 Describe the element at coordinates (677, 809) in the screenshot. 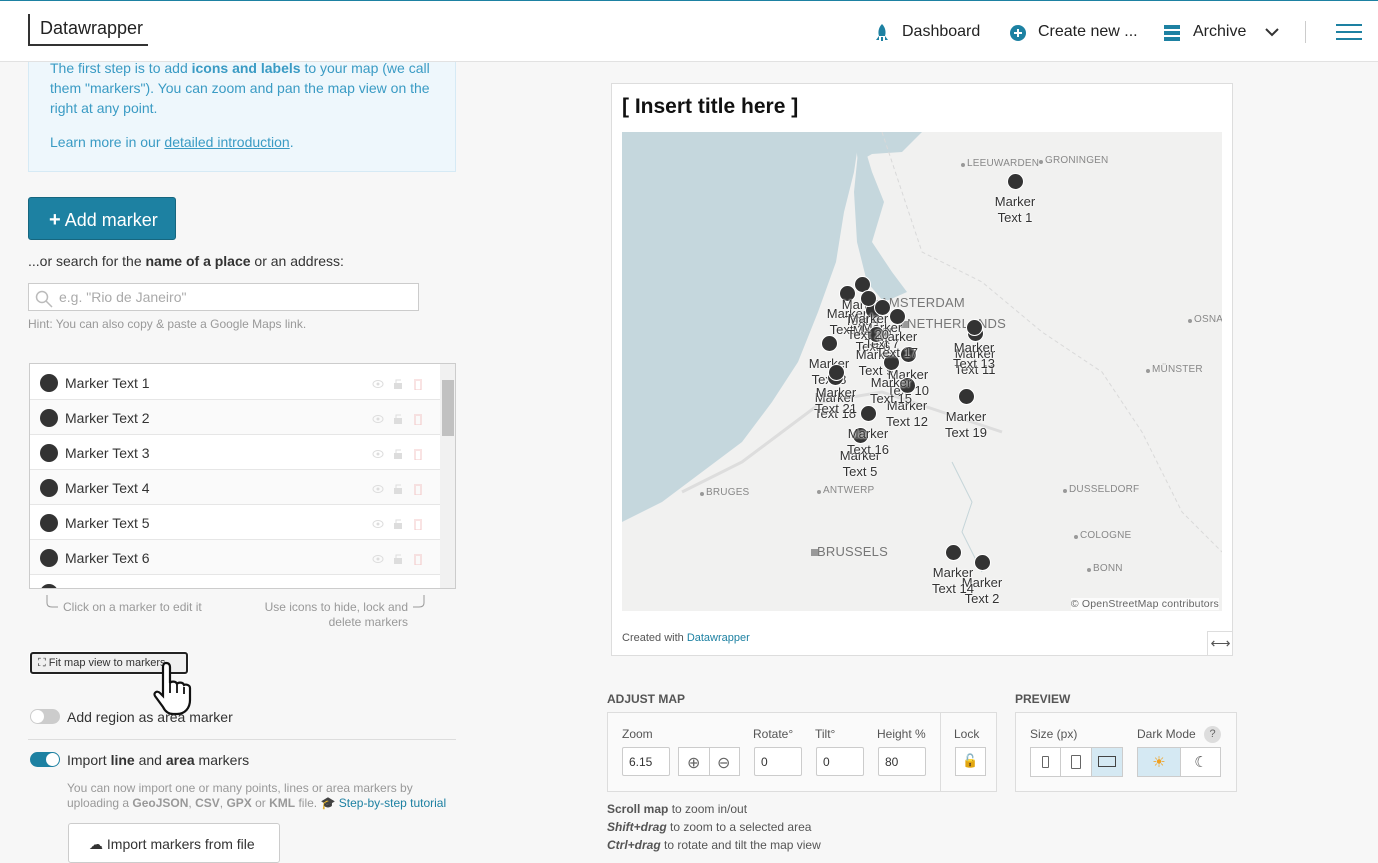

I see `instruction: Scroll map to zoom in/out` at that location.